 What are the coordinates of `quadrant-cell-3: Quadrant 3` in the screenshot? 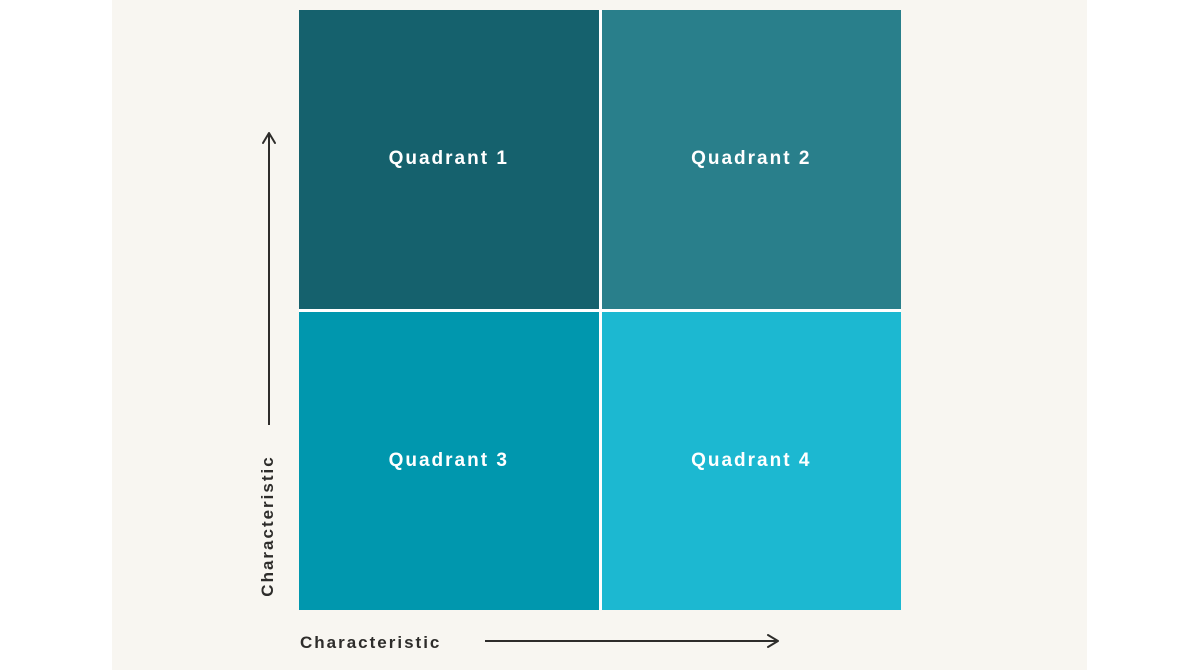 It's located at (449, 460).